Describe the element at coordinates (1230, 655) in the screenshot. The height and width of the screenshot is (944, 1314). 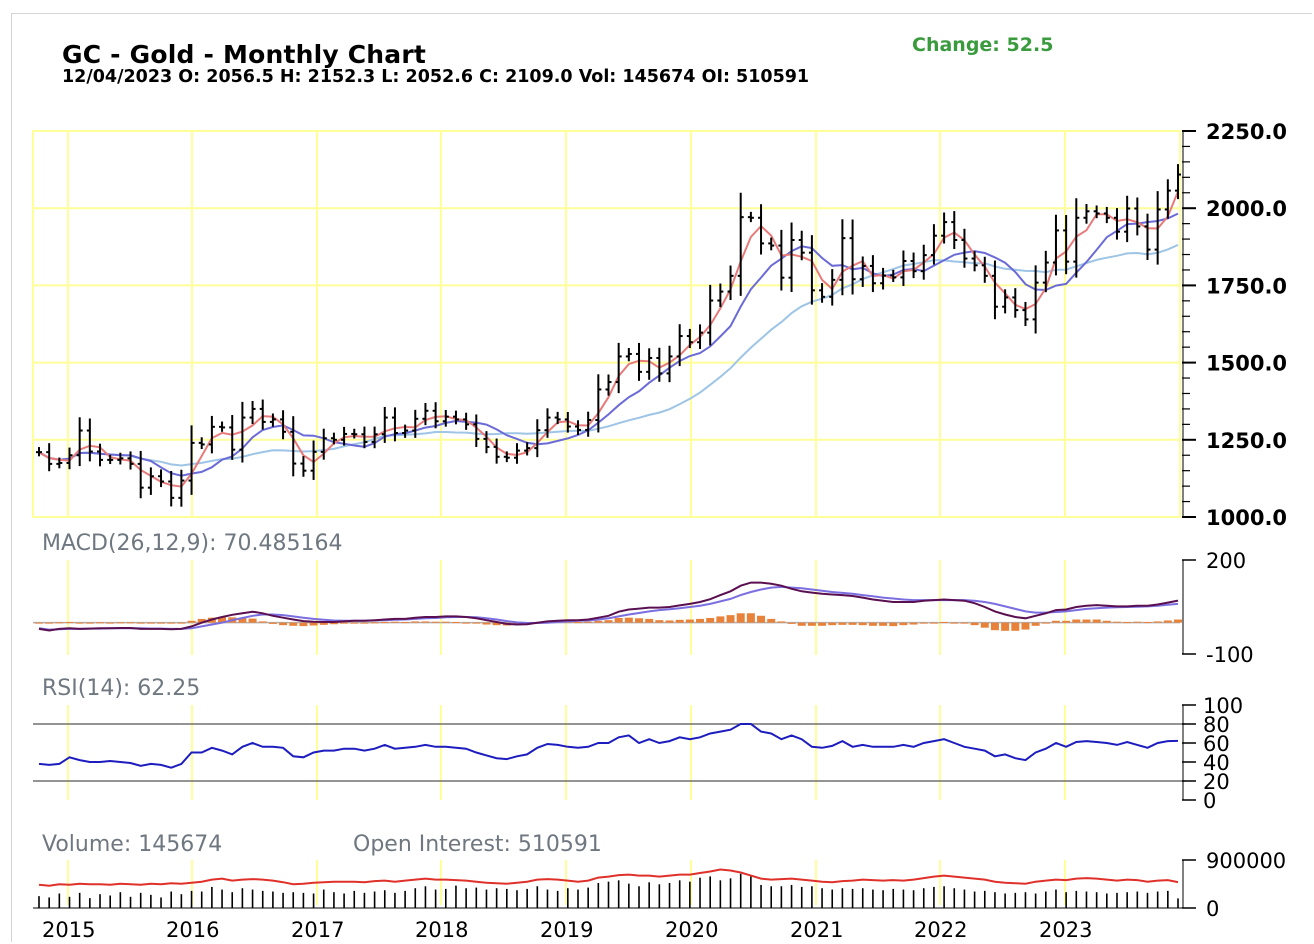
I see `macd-tick-label: -100` at that location.